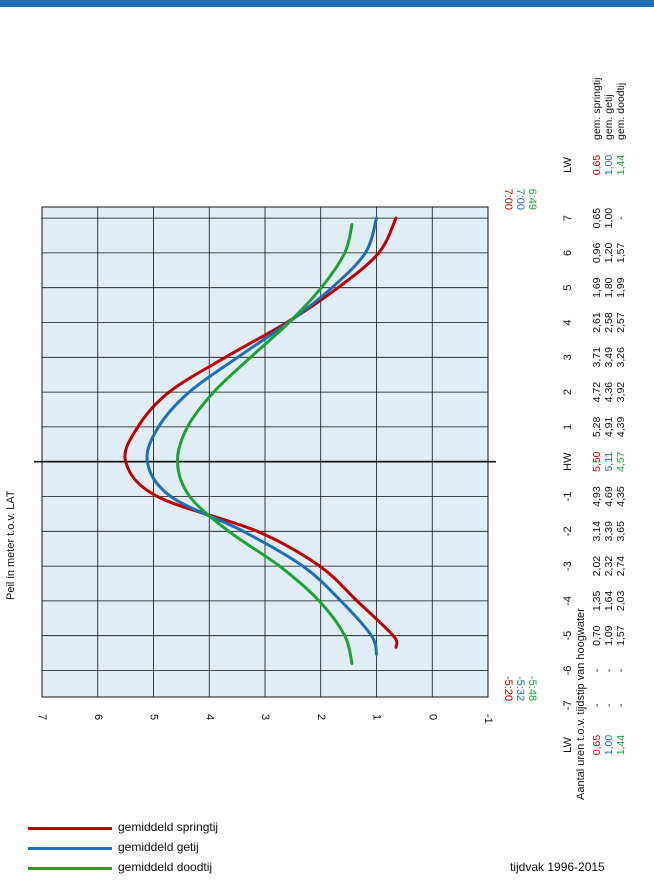 The width and height of the screenshot is (654, 882). Describe the element at coordinates (520, 199) in the screenshot. I see `lw-time-end-avg: 7:00` at that location.